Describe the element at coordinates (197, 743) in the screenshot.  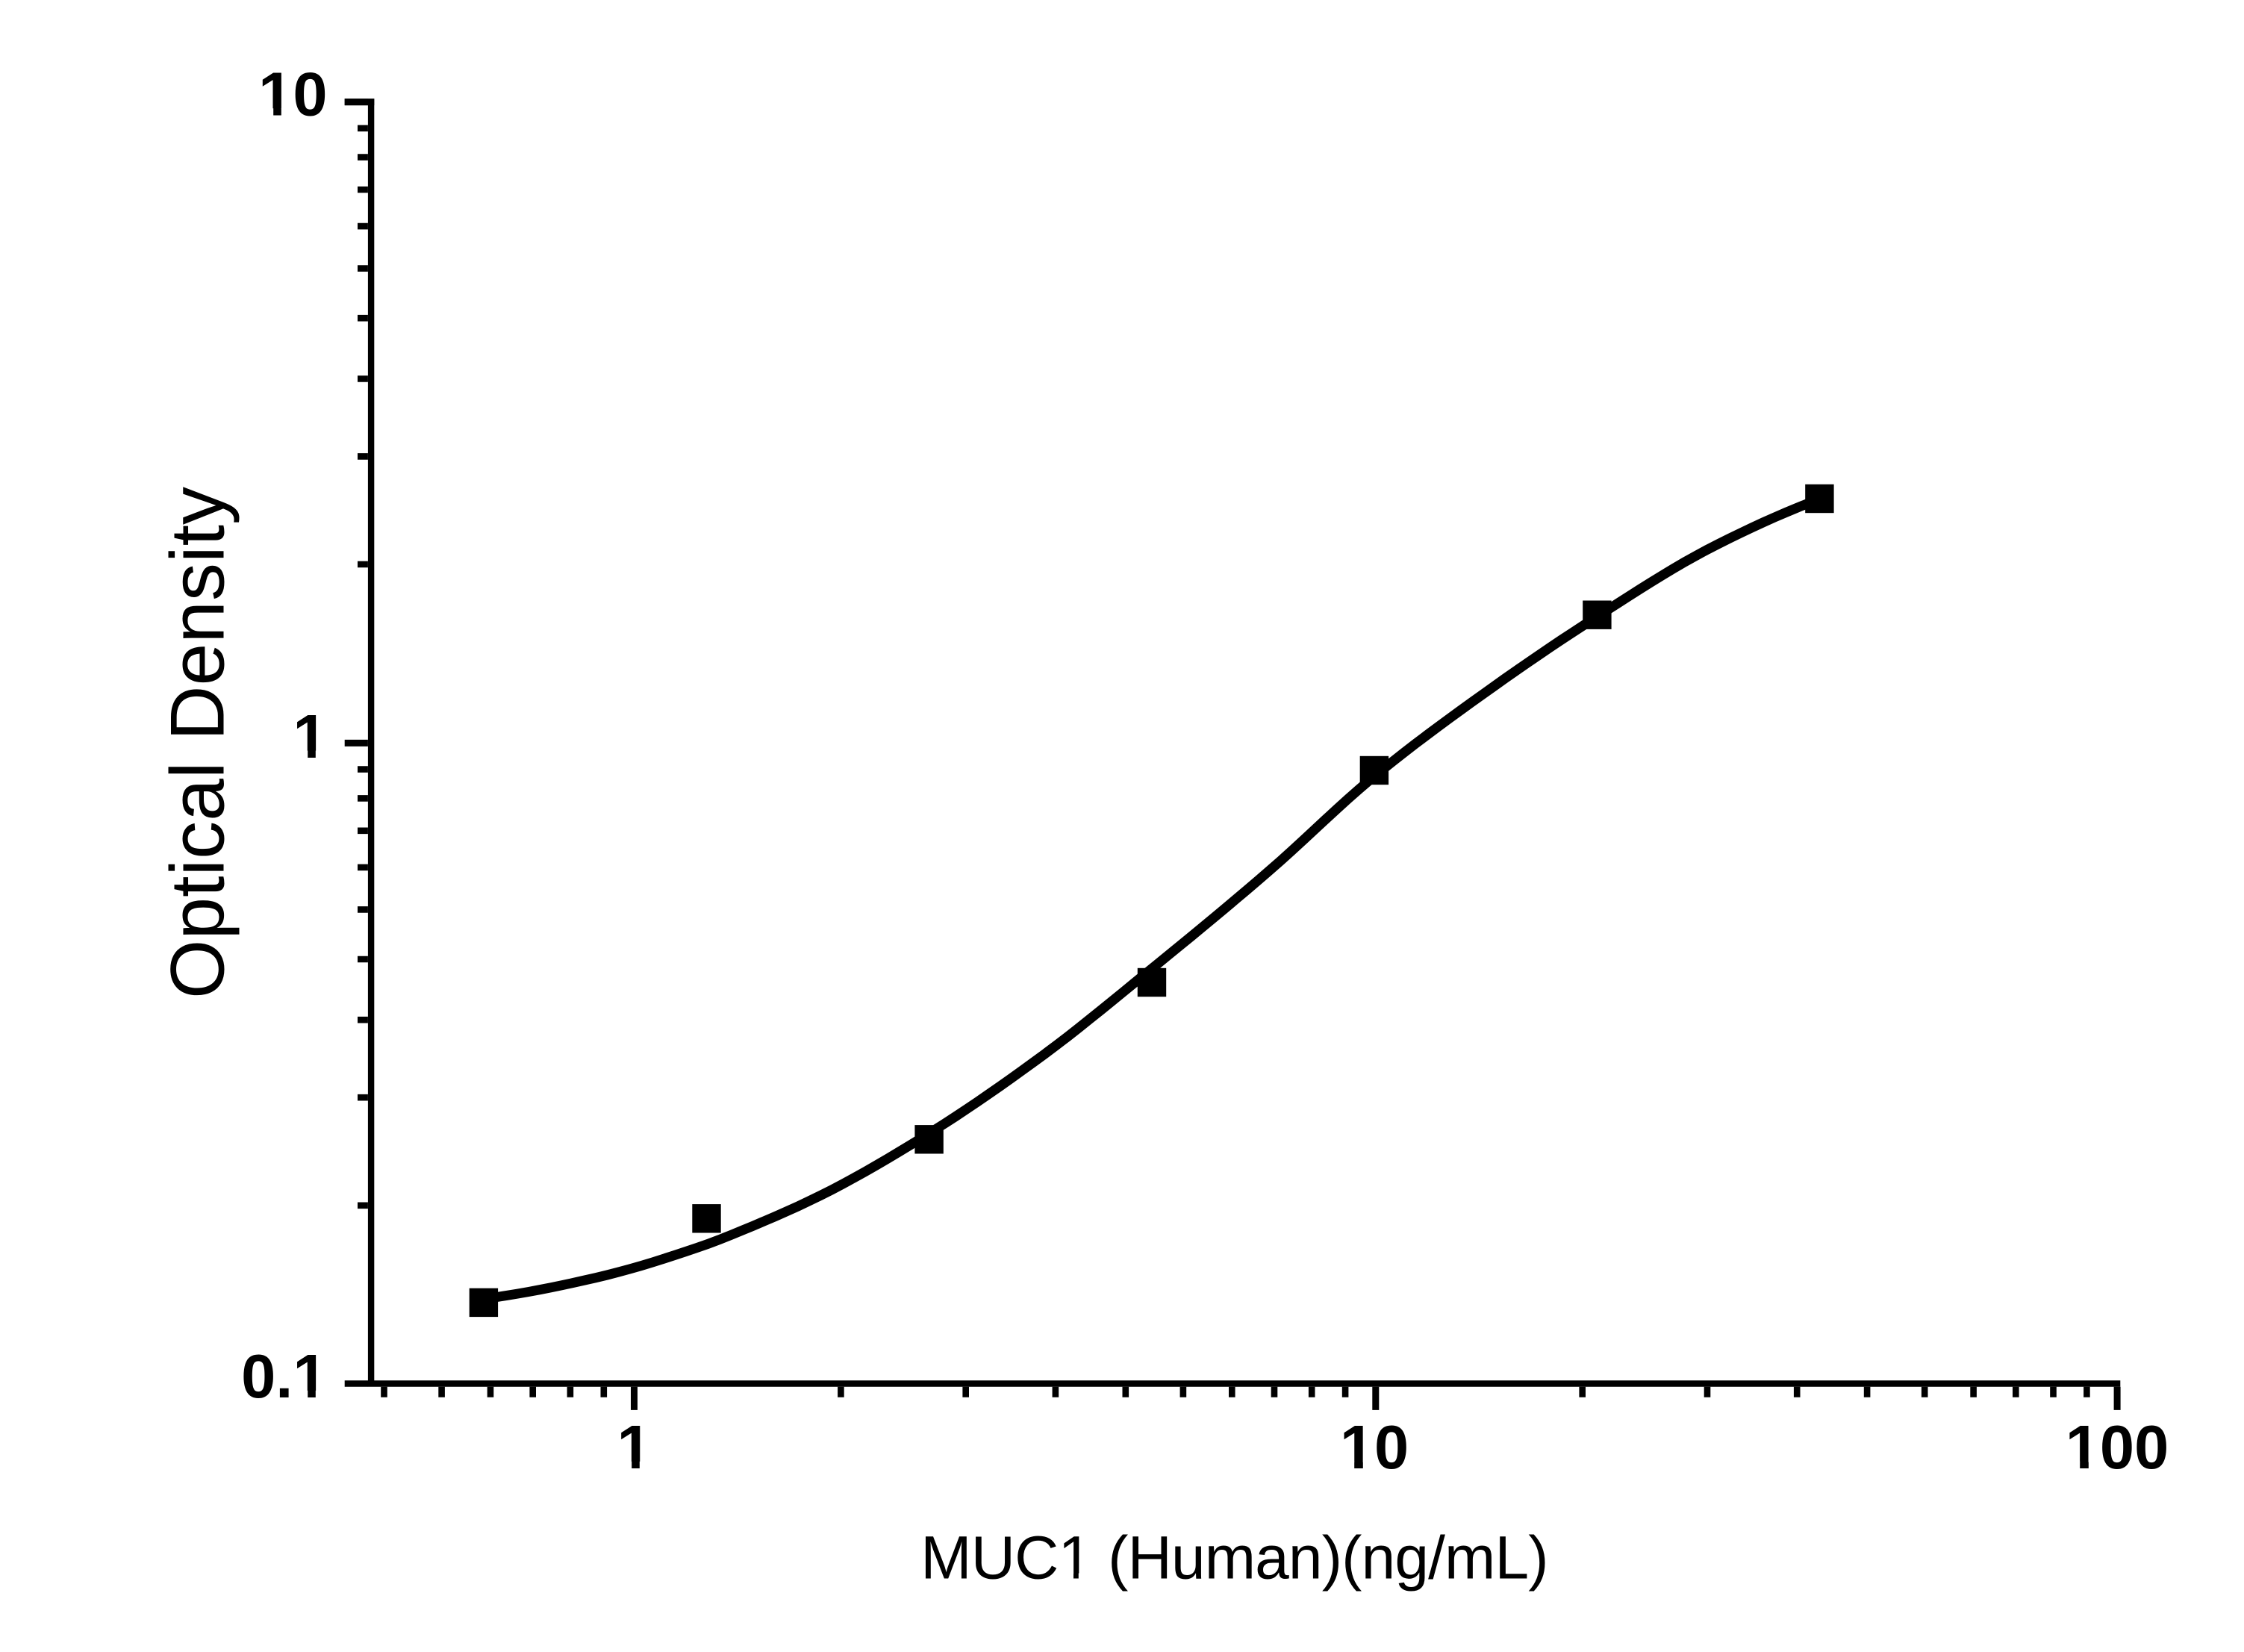
I see `svg-text: Optical Density` at that location.